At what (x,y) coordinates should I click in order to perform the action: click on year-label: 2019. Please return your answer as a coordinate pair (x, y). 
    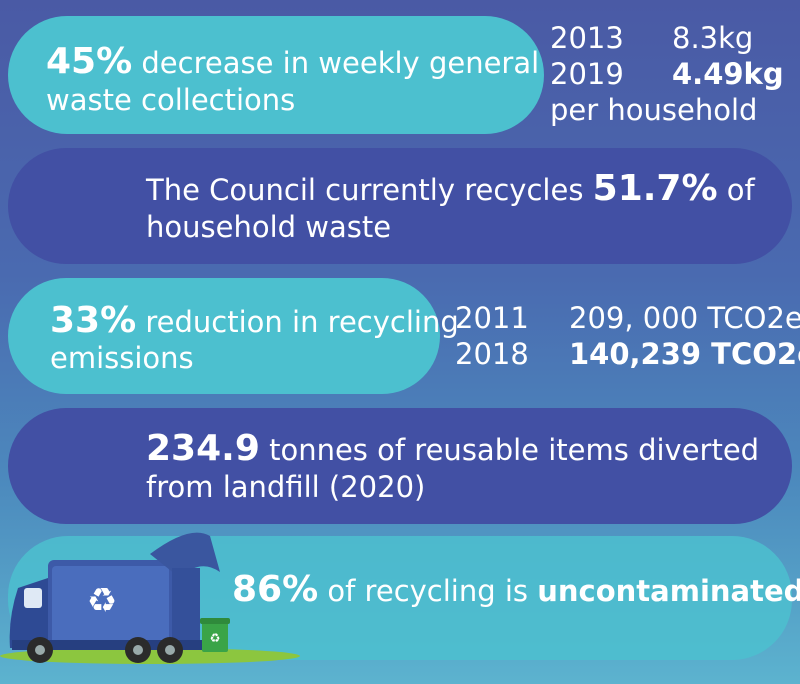
    Looking at the image, I should click on (587, 74).